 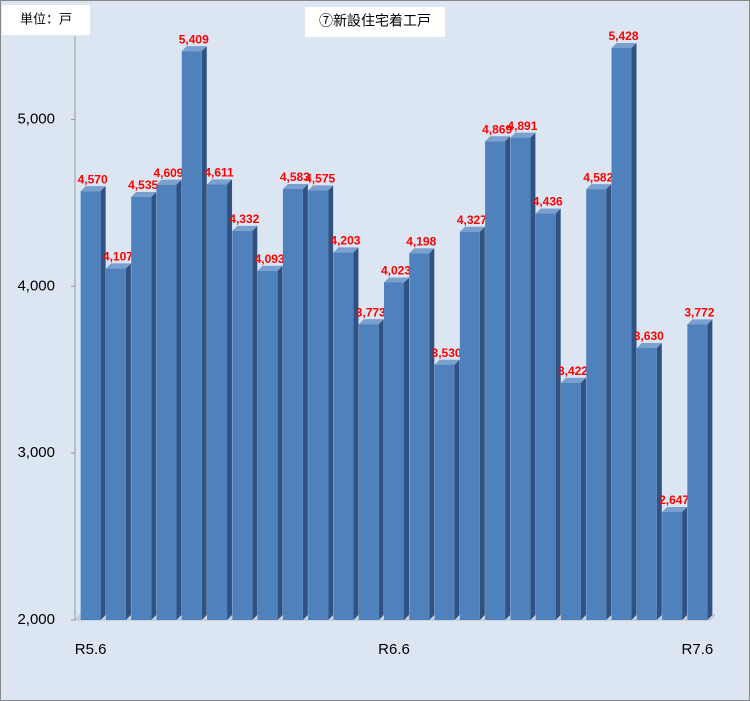 I want to click on chart-title: ⑦新設住宅着工戸, so click(x=375, y=21).